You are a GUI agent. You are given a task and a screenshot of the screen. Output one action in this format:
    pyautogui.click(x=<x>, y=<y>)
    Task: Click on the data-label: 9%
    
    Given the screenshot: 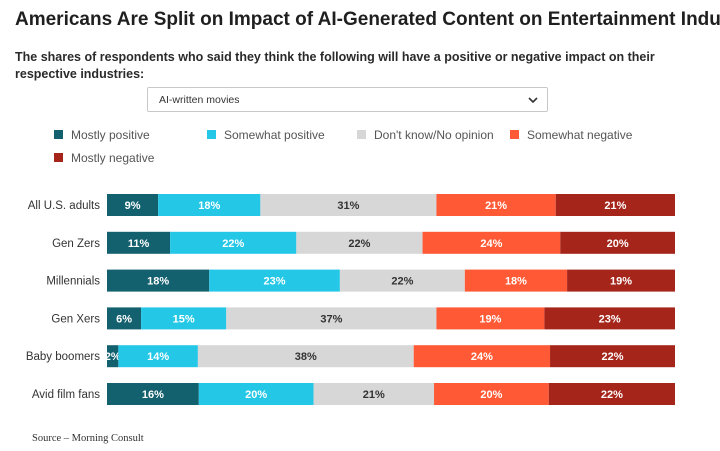 What is the action you would take?
    pyautogui.click(x=133, y=206)
    